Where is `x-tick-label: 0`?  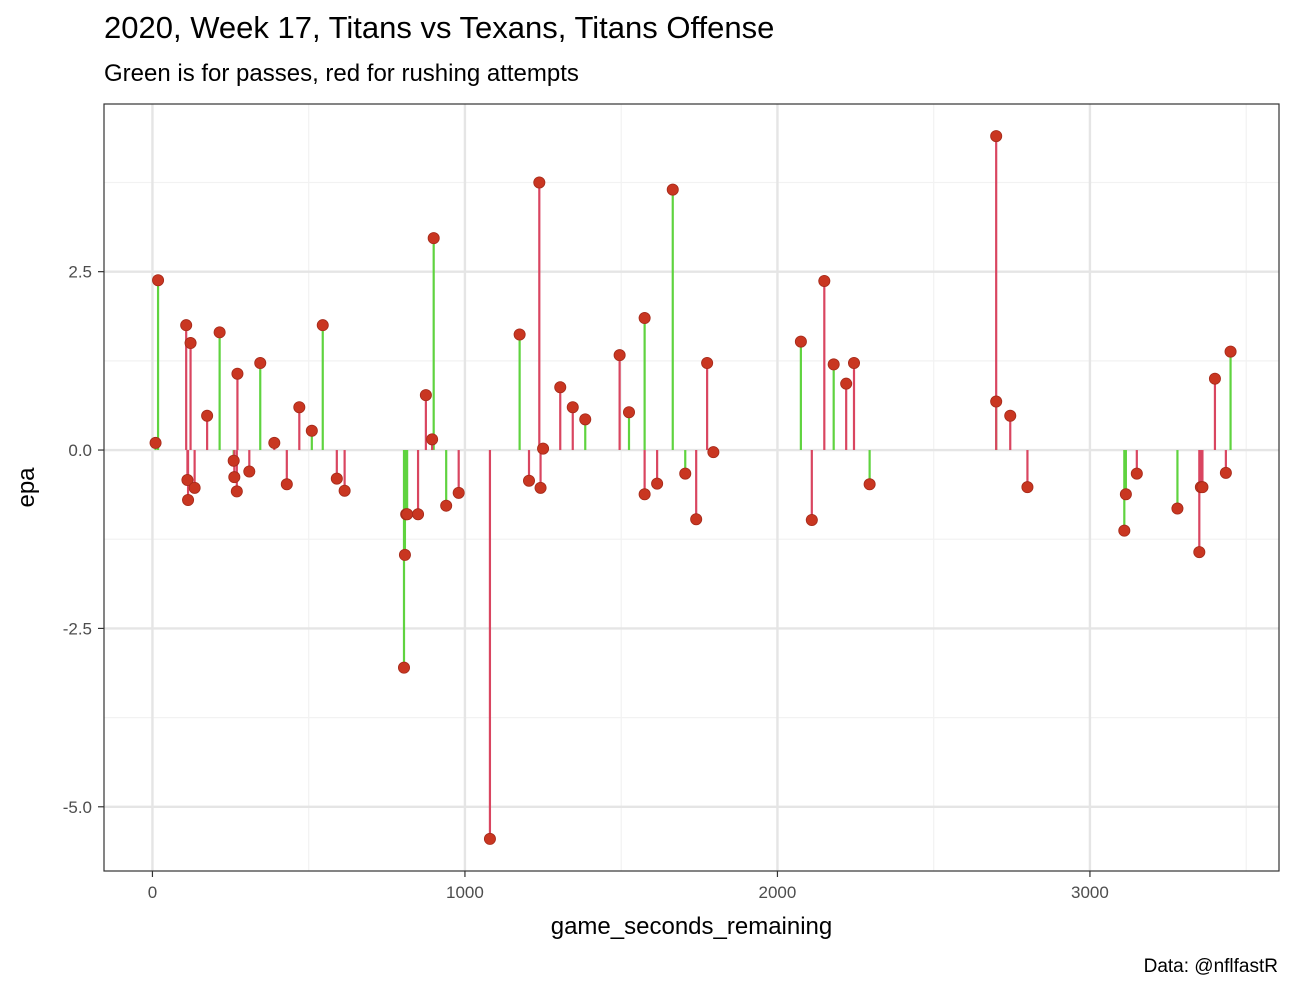 x-tick-label: 0 is located at coordinates (152, 892).